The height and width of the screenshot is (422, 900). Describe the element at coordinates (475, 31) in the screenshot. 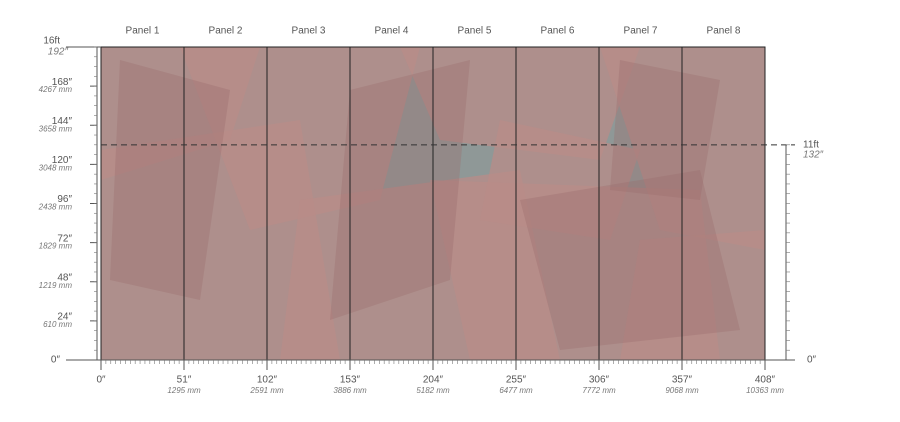

I see `panel-label: Panel 5` at that location.